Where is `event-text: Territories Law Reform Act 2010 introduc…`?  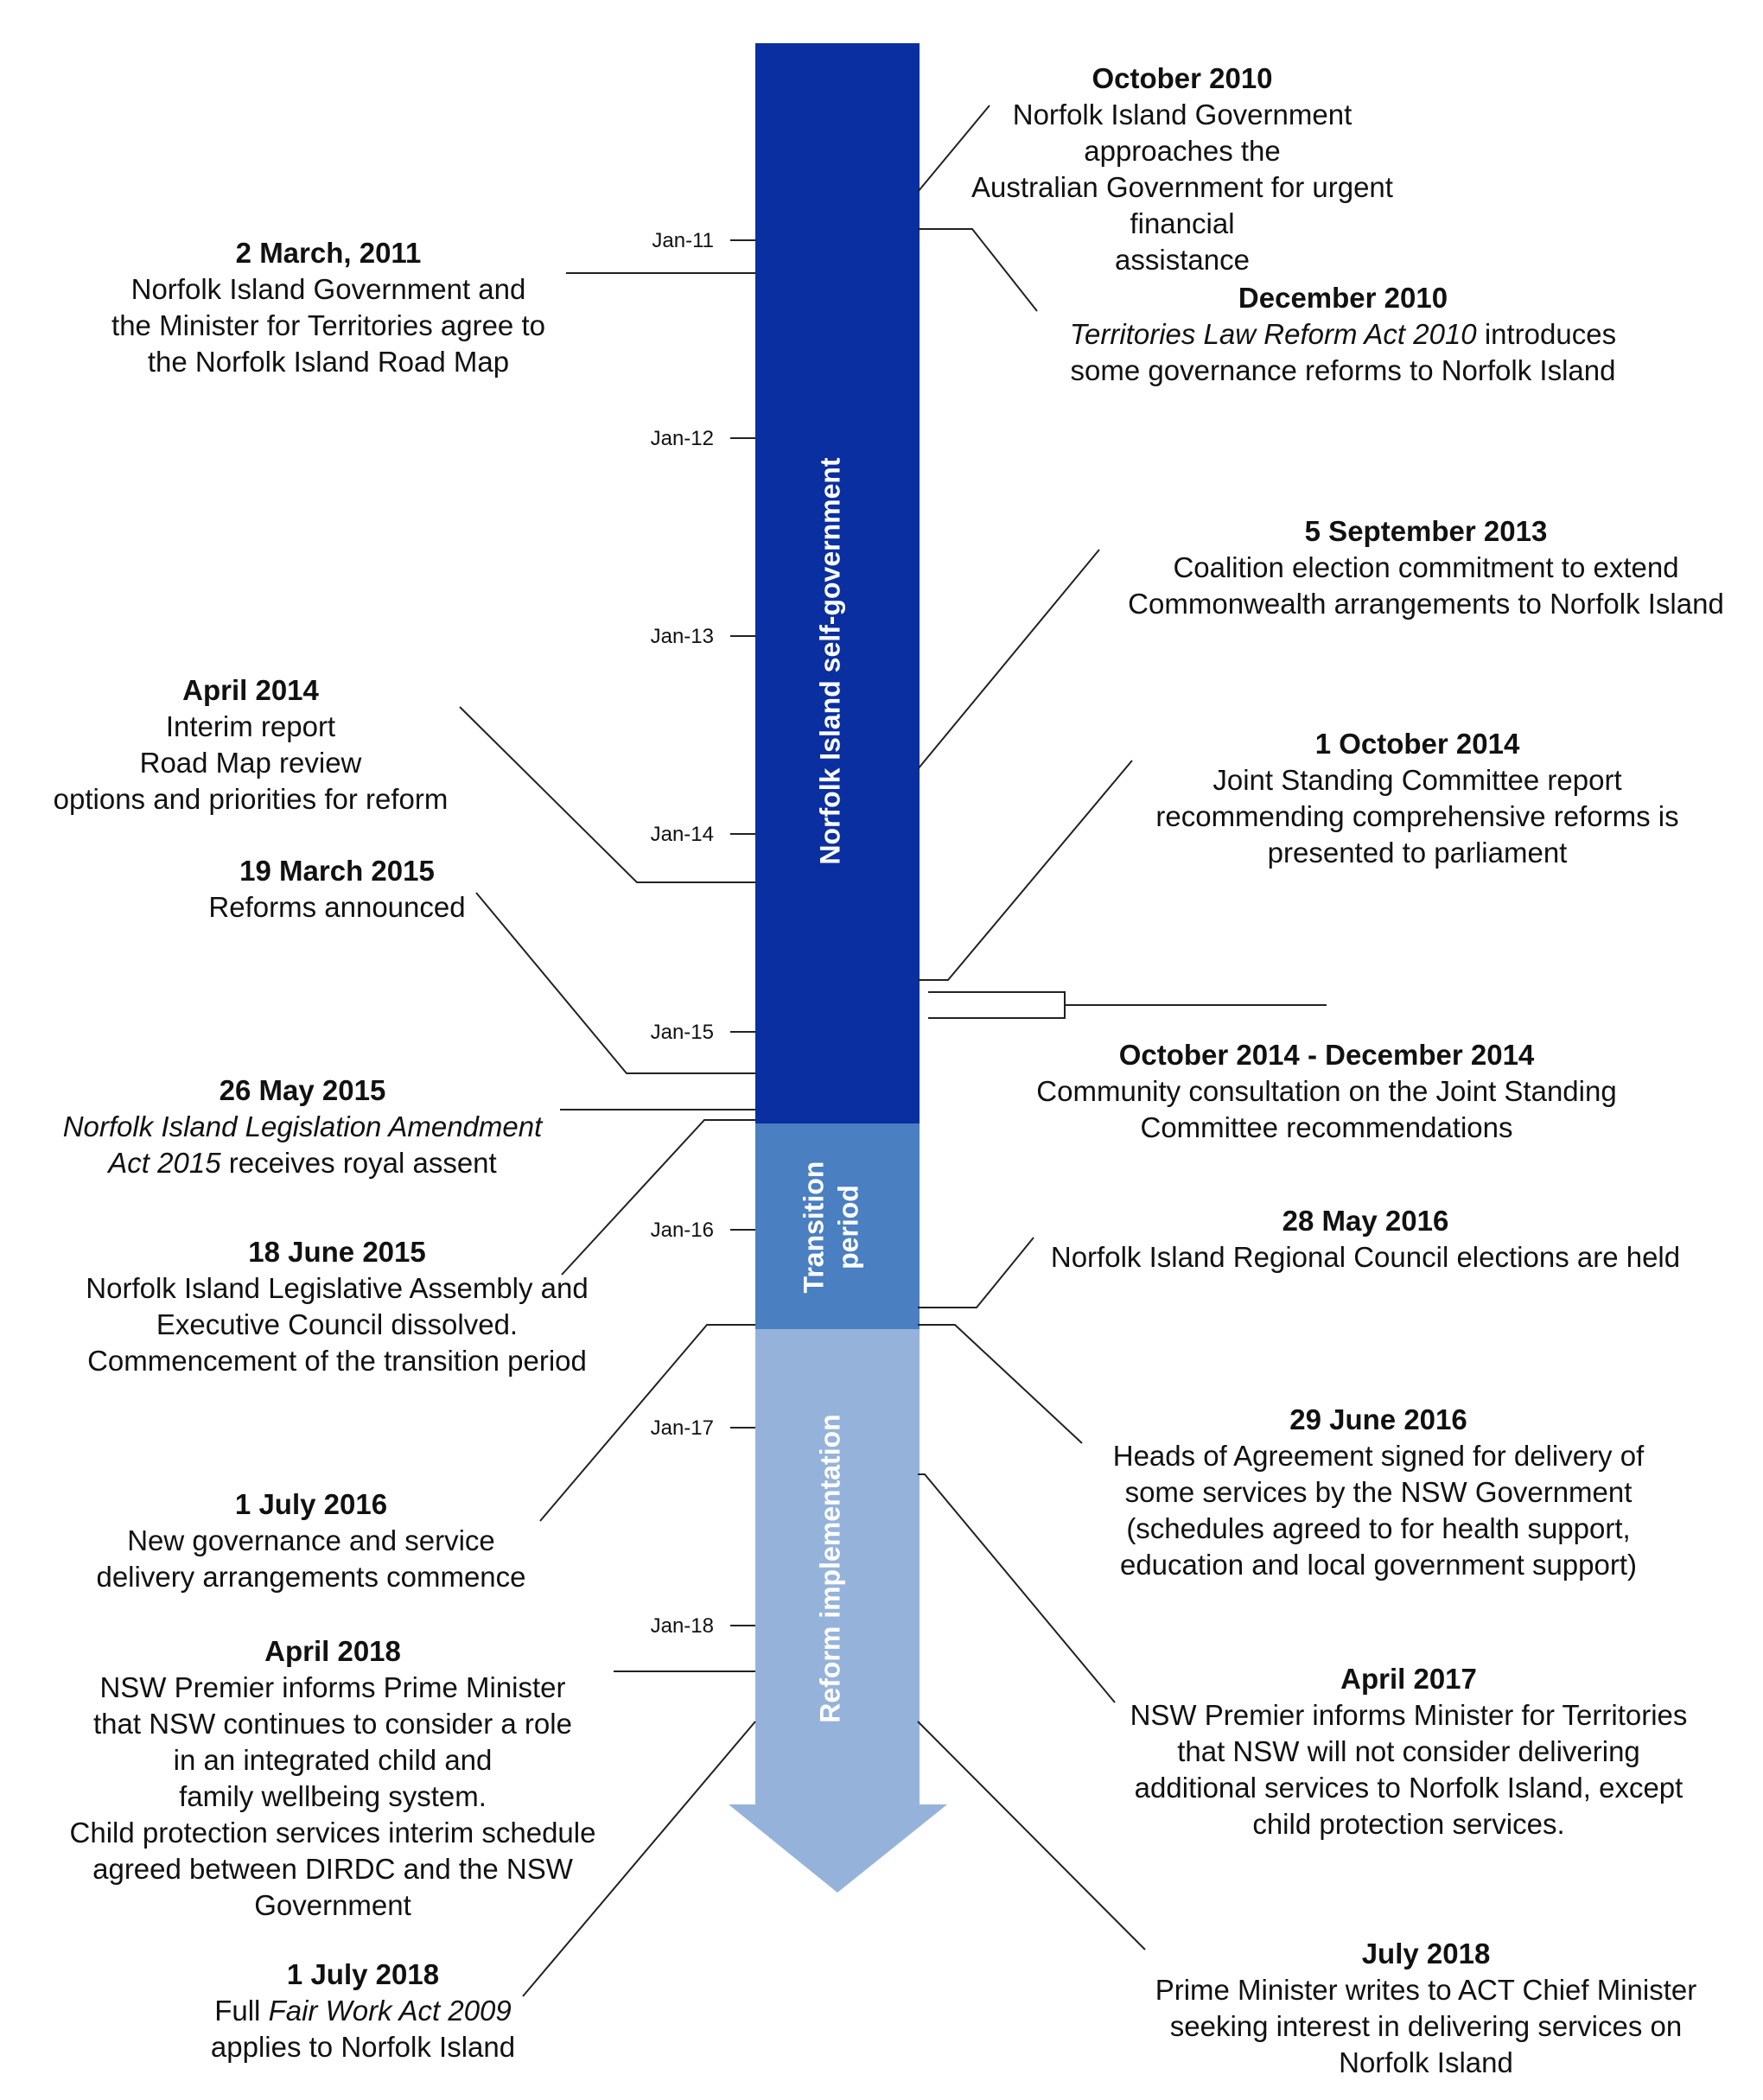
event-text: Territories Law Reform Act 2010 introduc… is located at coordinates (1343, 334).